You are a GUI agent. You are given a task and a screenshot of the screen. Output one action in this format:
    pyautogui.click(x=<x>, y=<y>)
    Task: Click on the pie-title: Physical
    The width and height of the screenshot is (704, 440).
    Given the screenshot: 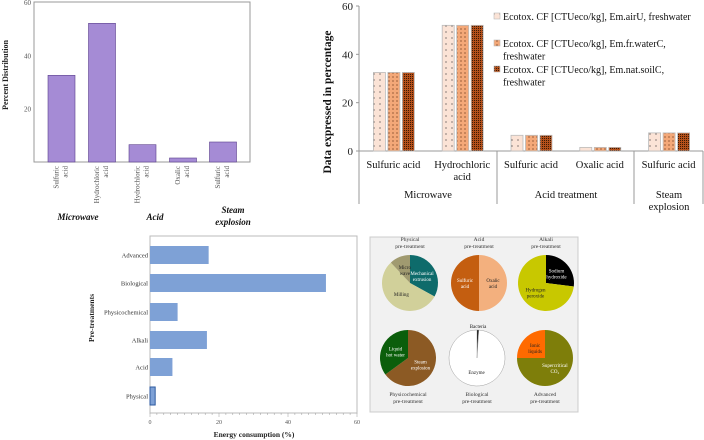 What is the action you would take?
    pyautogui.click(x=410, y=240)
    